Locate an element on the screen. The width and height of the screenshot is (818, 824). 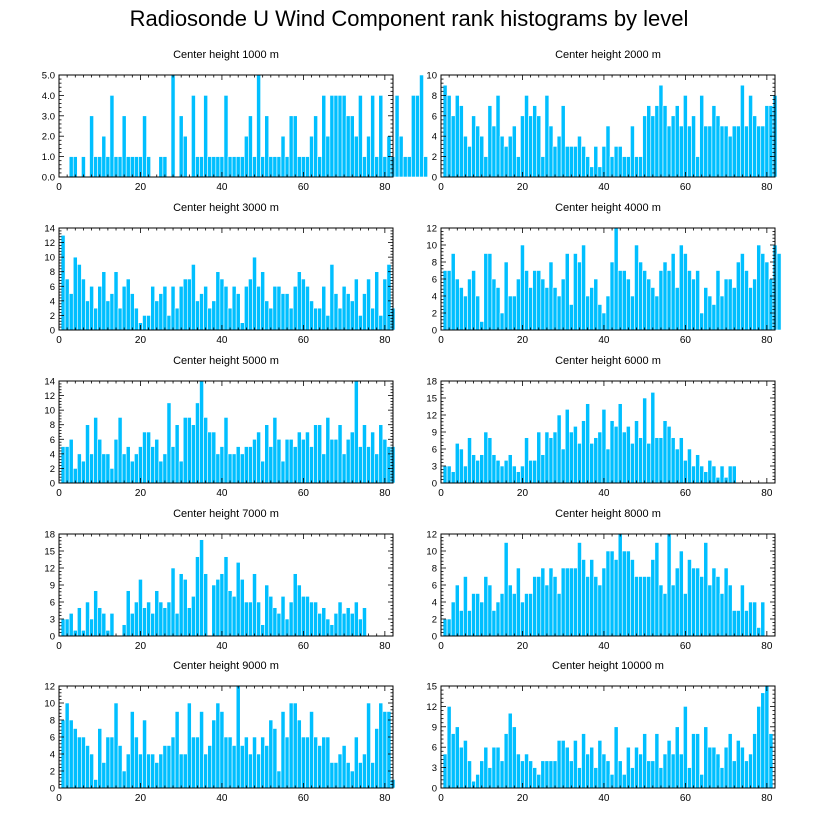
y-tick-label: 15 is located at coordinates (49, 552).